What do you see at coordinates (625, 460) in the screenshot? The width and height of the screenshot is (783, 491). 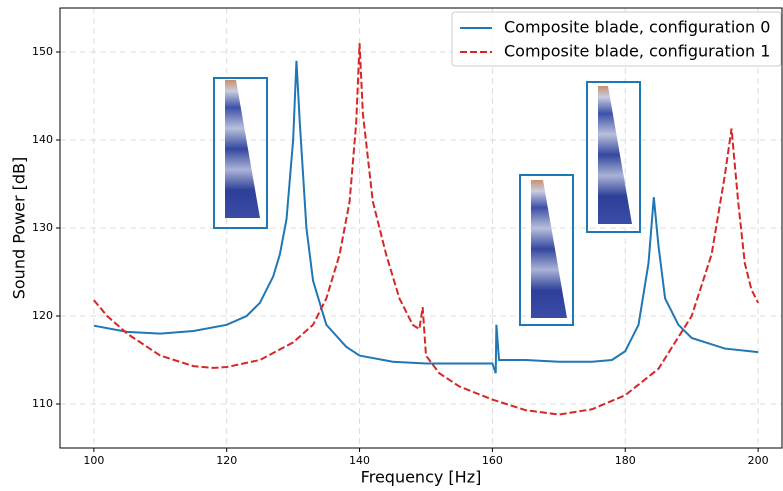 I see `x-tick-label: 180` at bounding box center [625, 460].